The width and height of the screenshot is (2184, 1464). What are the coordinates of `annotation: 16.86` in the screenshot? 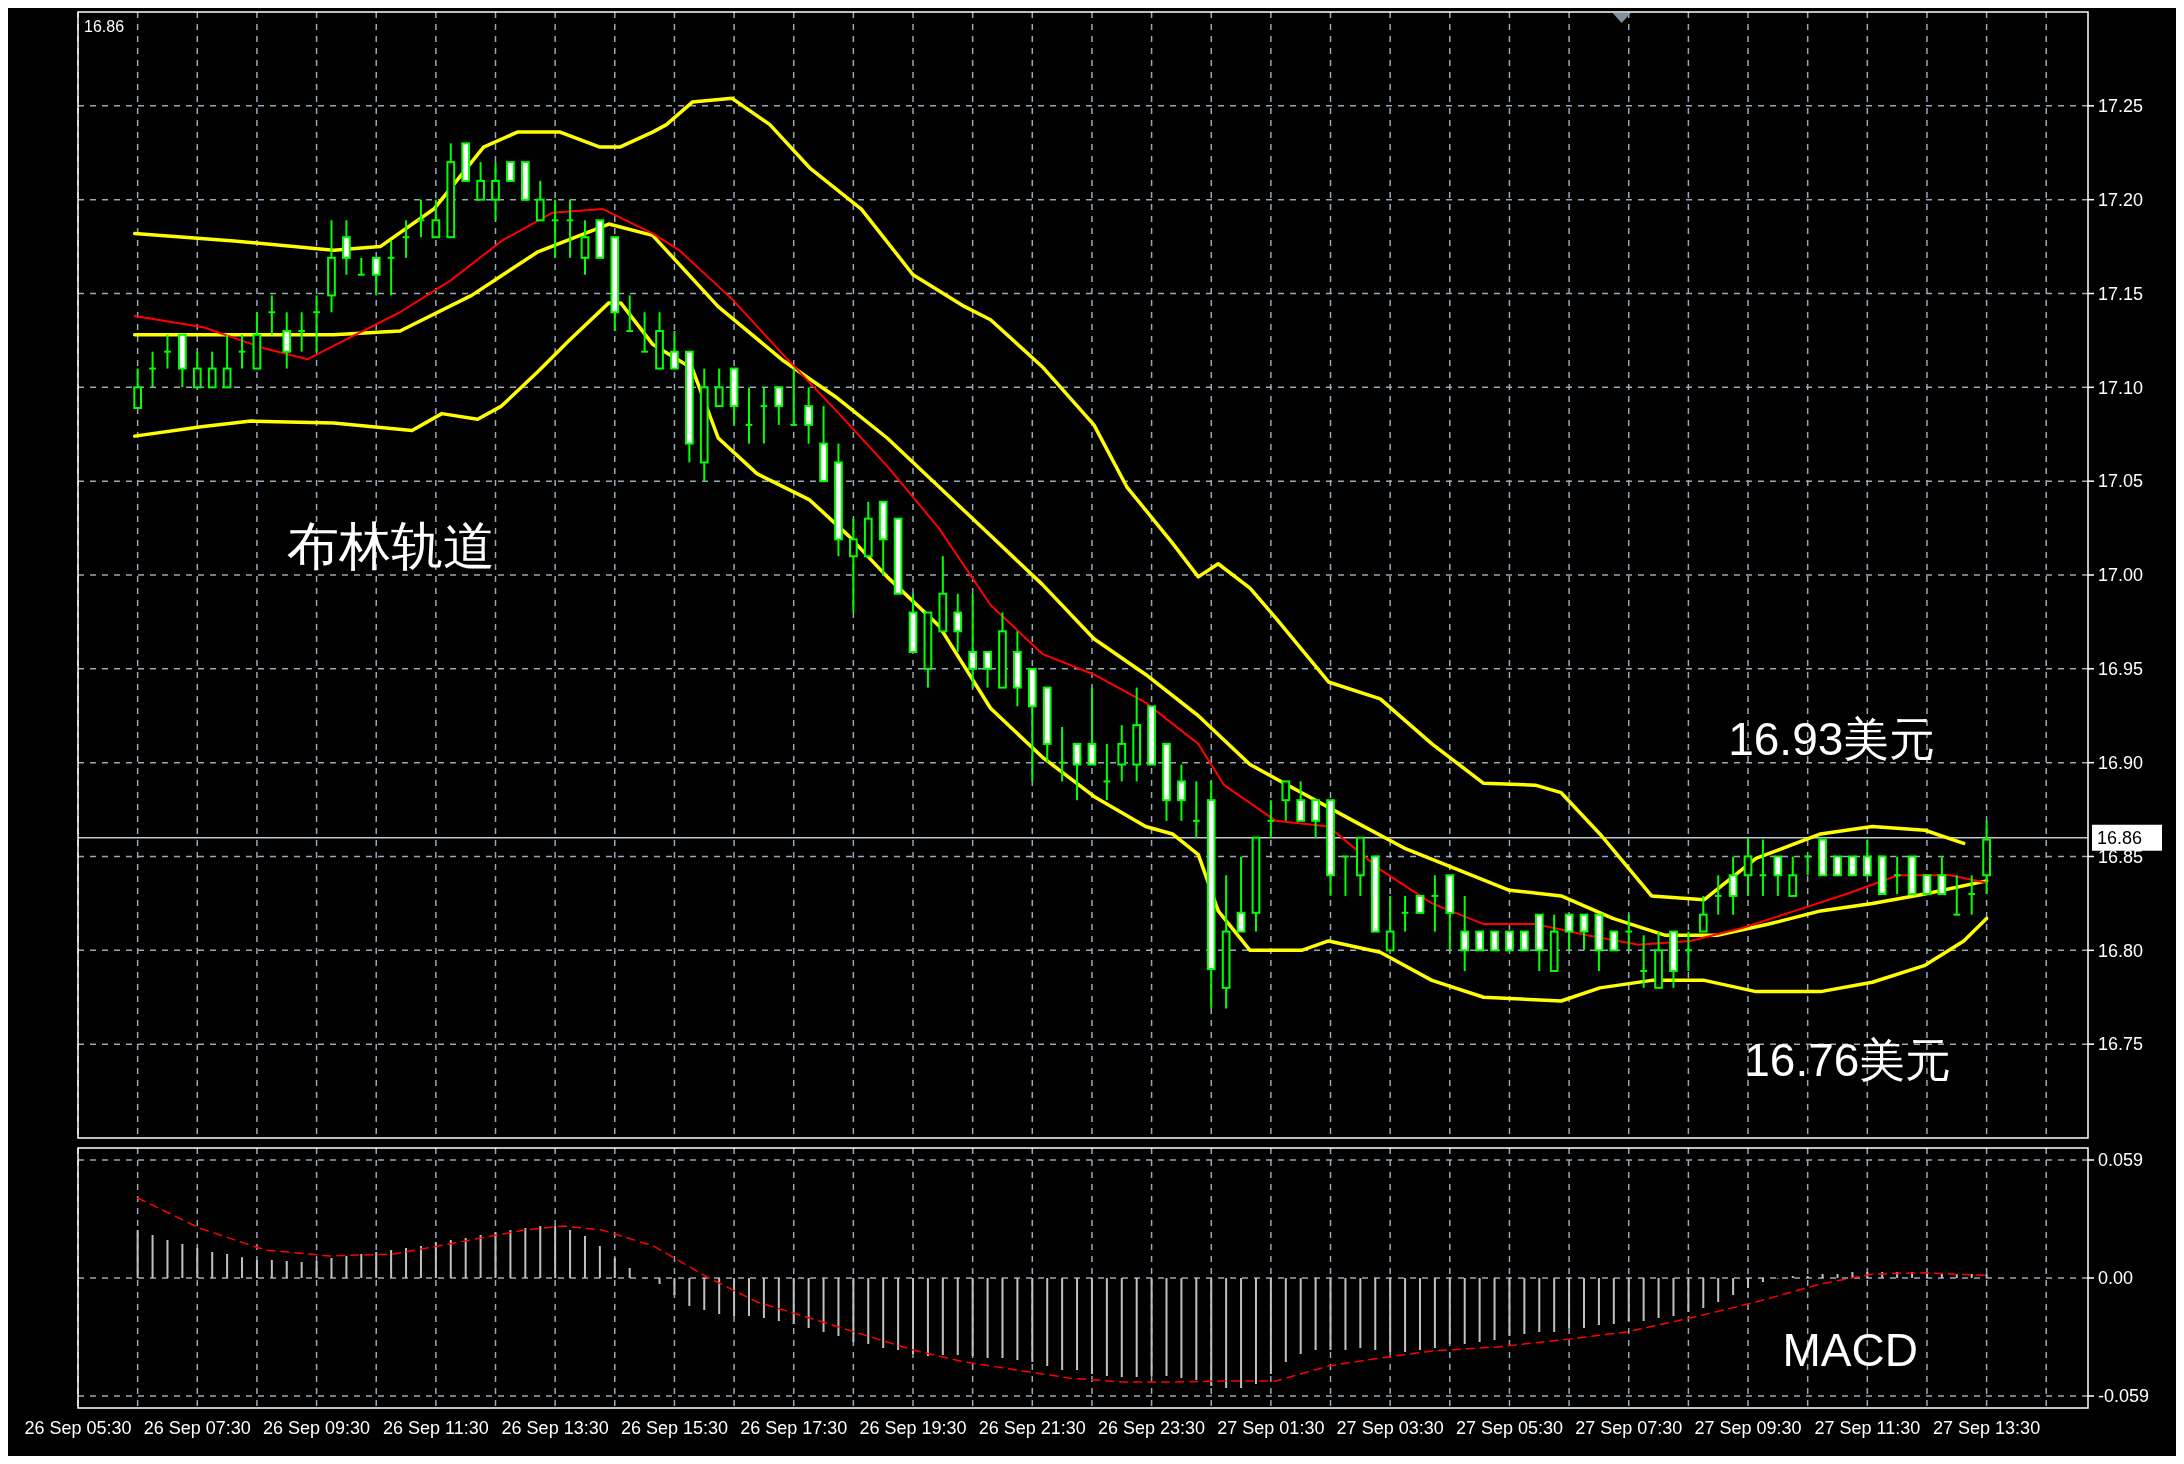 It's located at (104, 27).